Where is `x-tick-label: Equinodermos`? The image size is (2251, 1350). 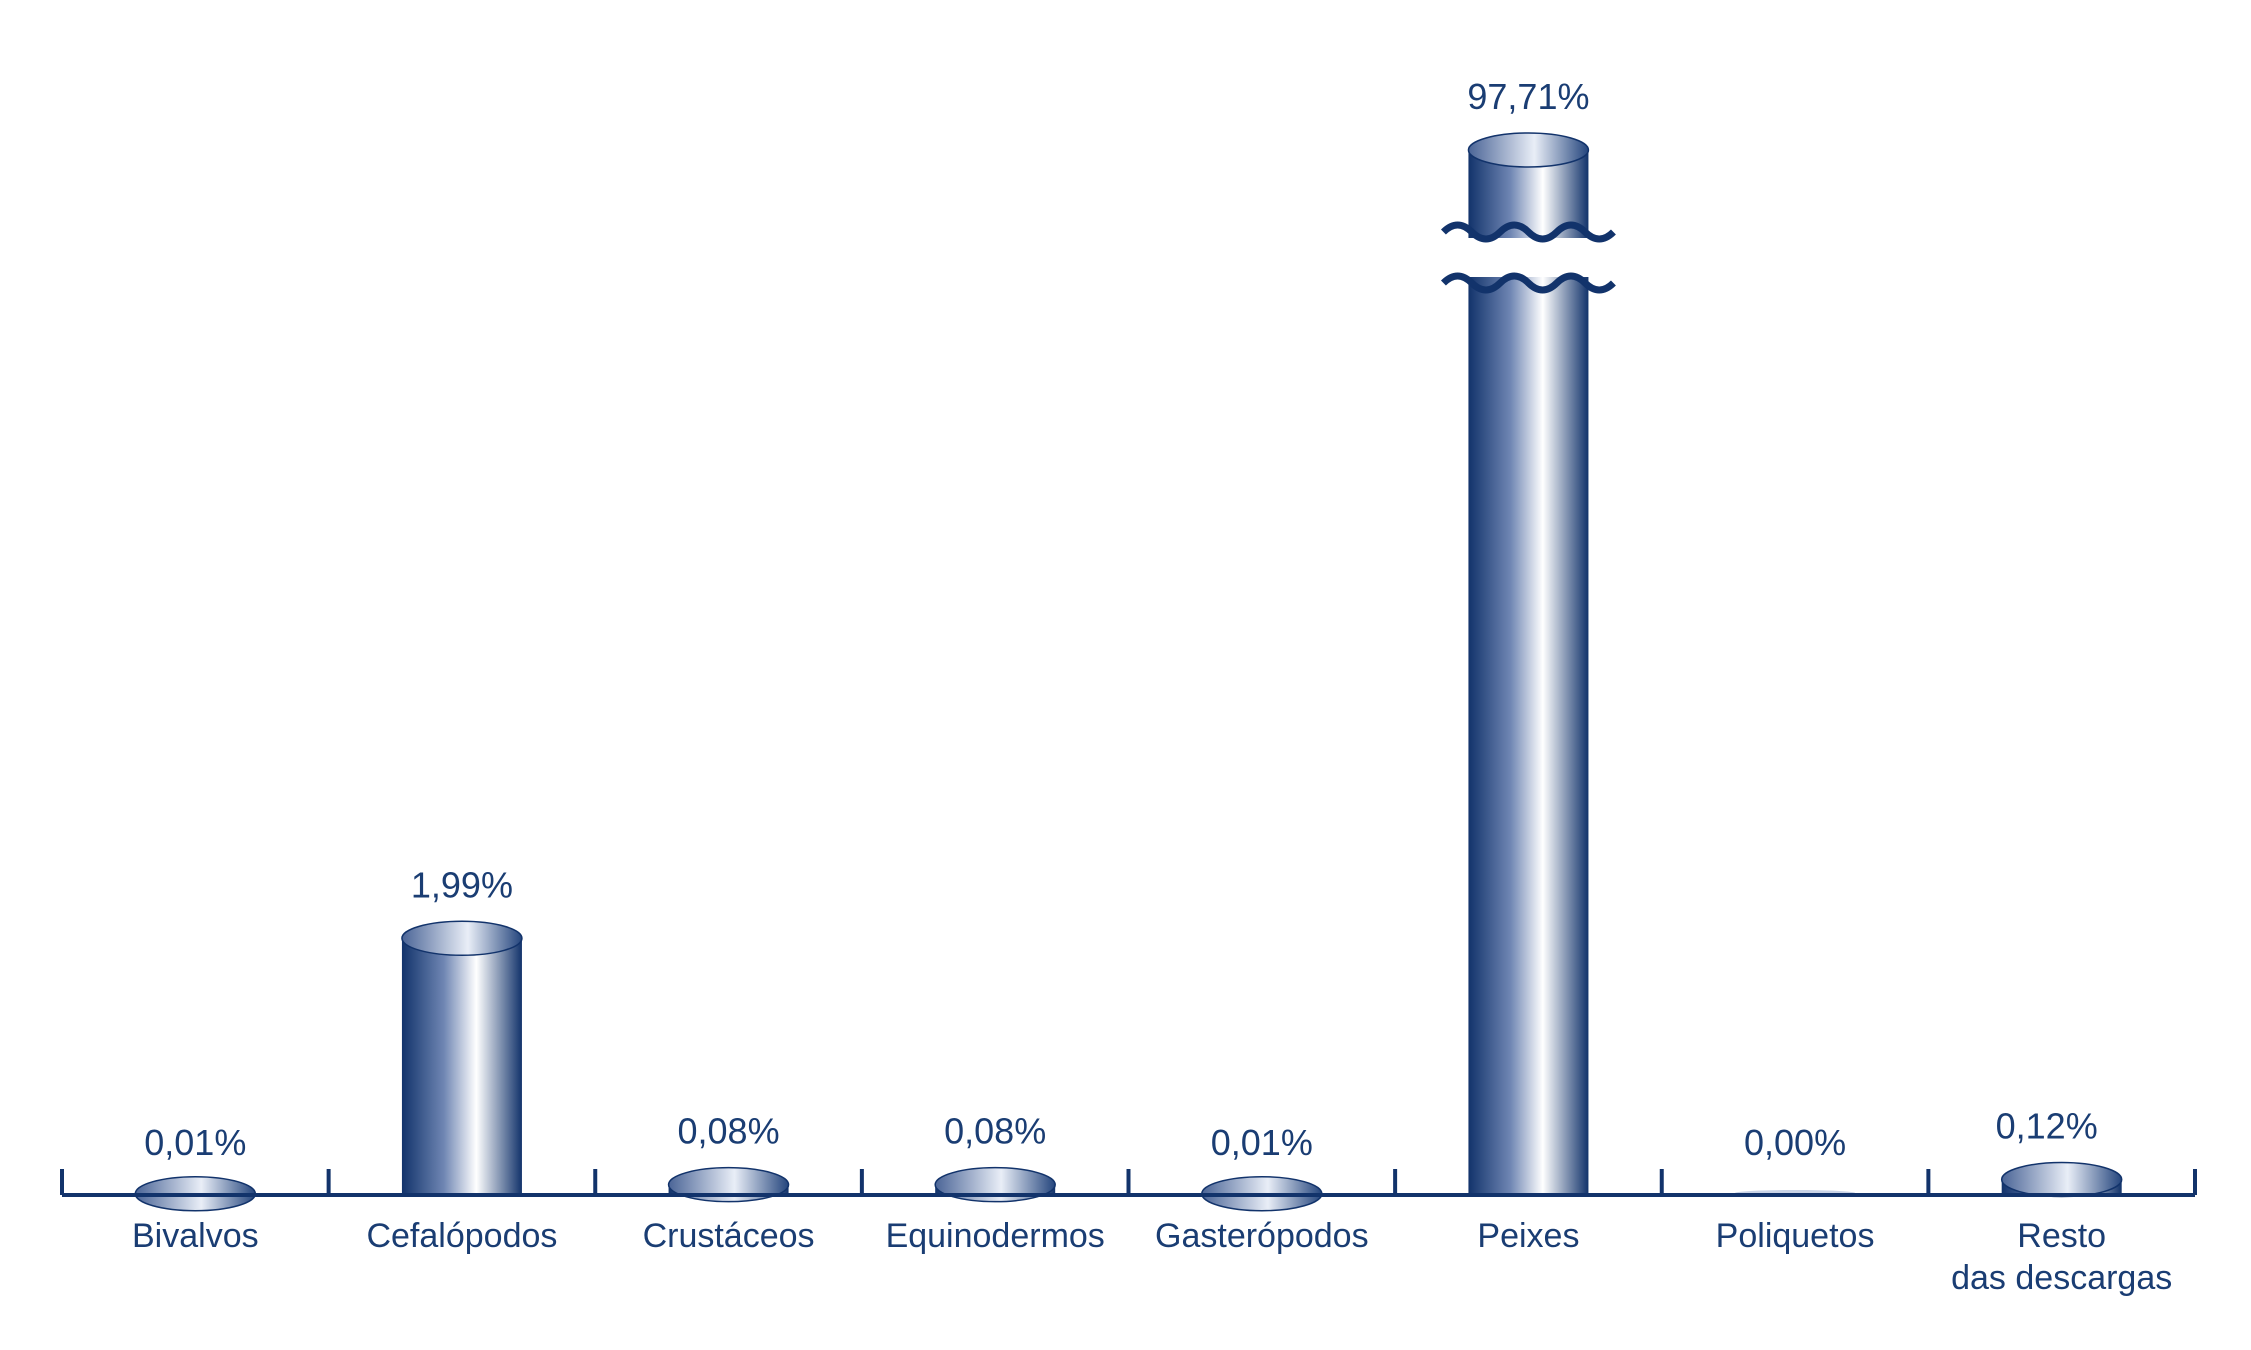 x-tick-label: Equinodermos is located at coordinates (995, 1236).